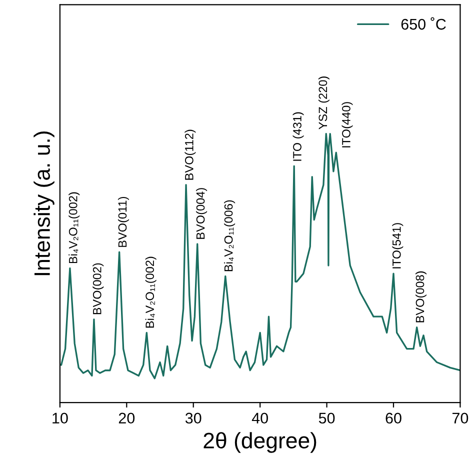 The width and height of the screenshot is (472, 472). What do you see at coordinates (202, 213) in the screenshot?
I see `annotation: BVO(004)` at bounding box center [202, 213].